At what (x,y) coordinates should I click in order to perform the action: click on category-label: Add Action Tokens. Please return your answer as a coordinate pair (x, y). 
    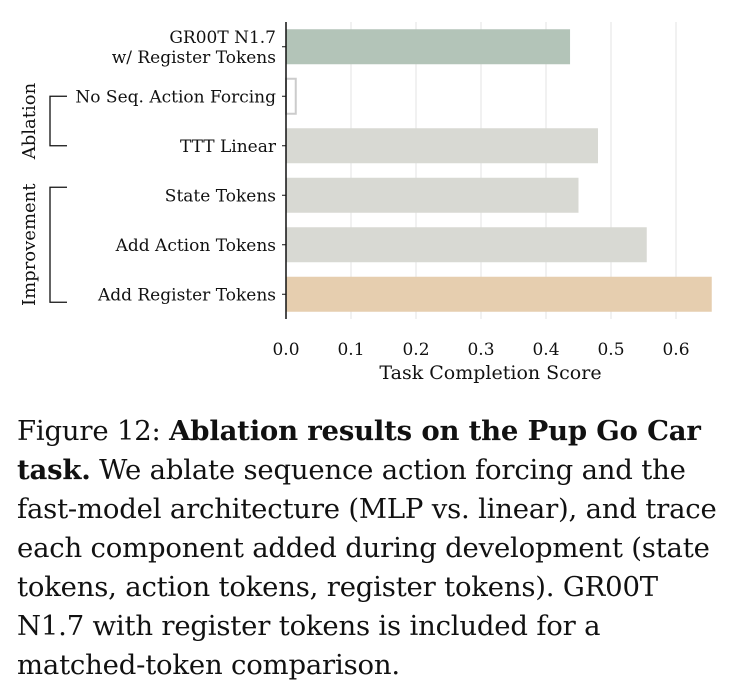
    Looking at the image, I should click on (195, 246).